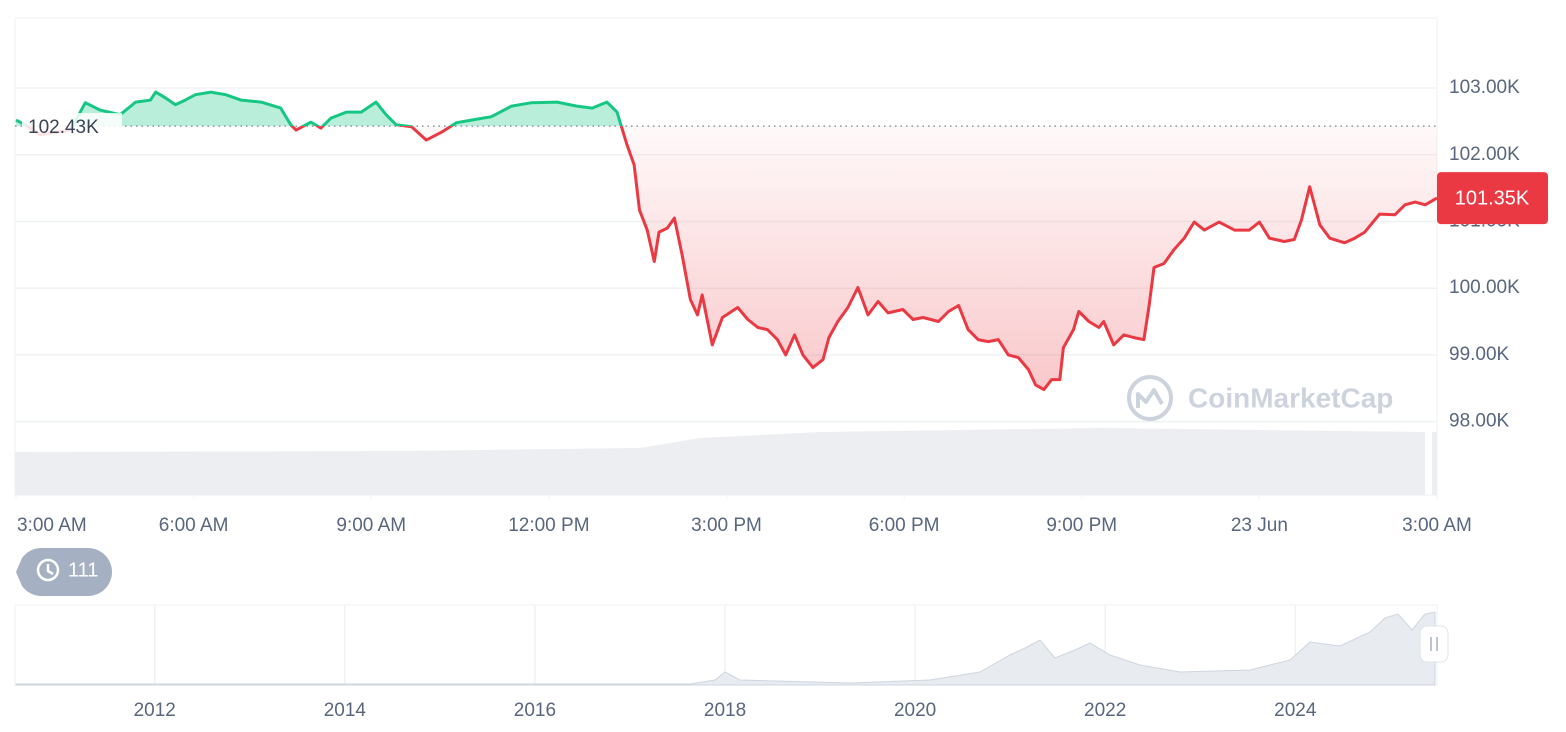 The height and width of the screenshot is (732, 1566). Describe the element at coordinates (345, 710) in the screenshot. I see `navigator-year-label: 2014` at that location.